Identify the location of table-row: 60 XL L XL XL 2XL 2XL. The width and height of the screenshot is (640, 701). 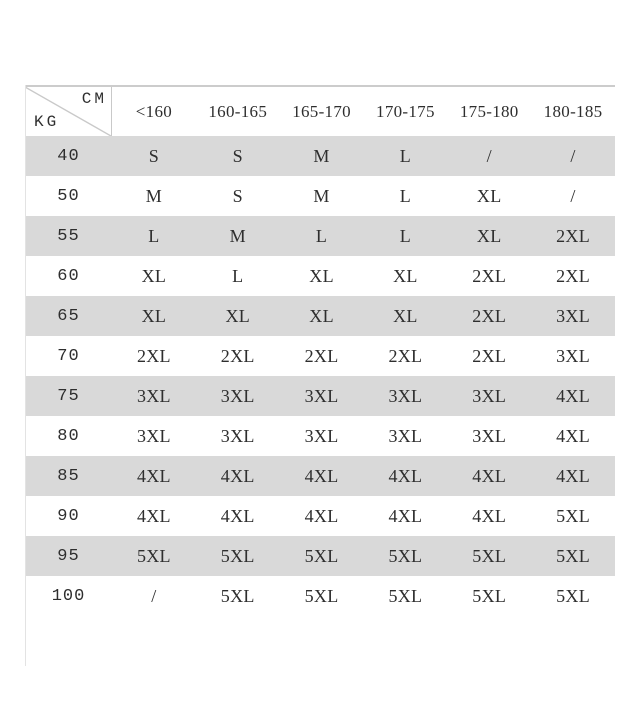
(320, 276).